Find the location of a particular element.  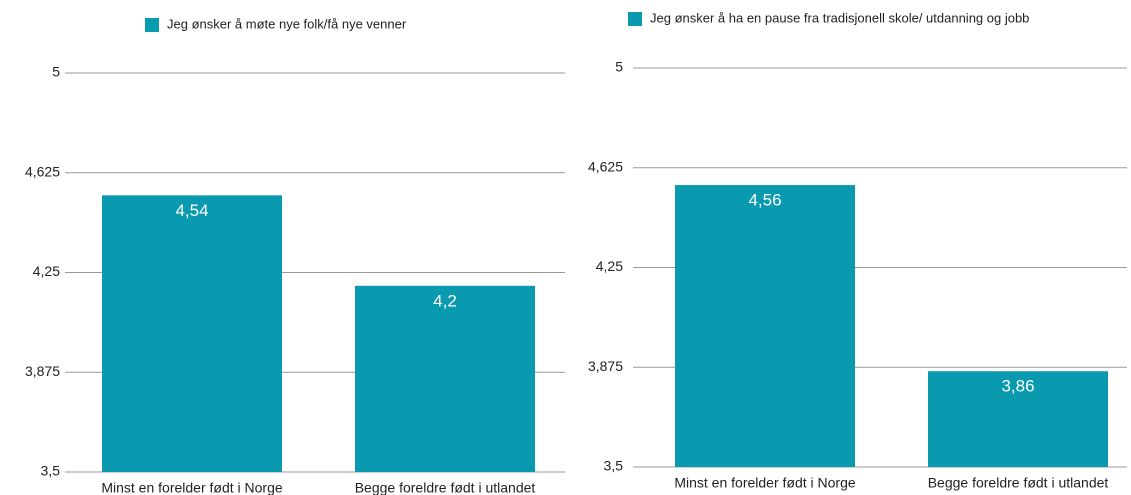

value-label: 4,54 is located at coordinates (191, 210).